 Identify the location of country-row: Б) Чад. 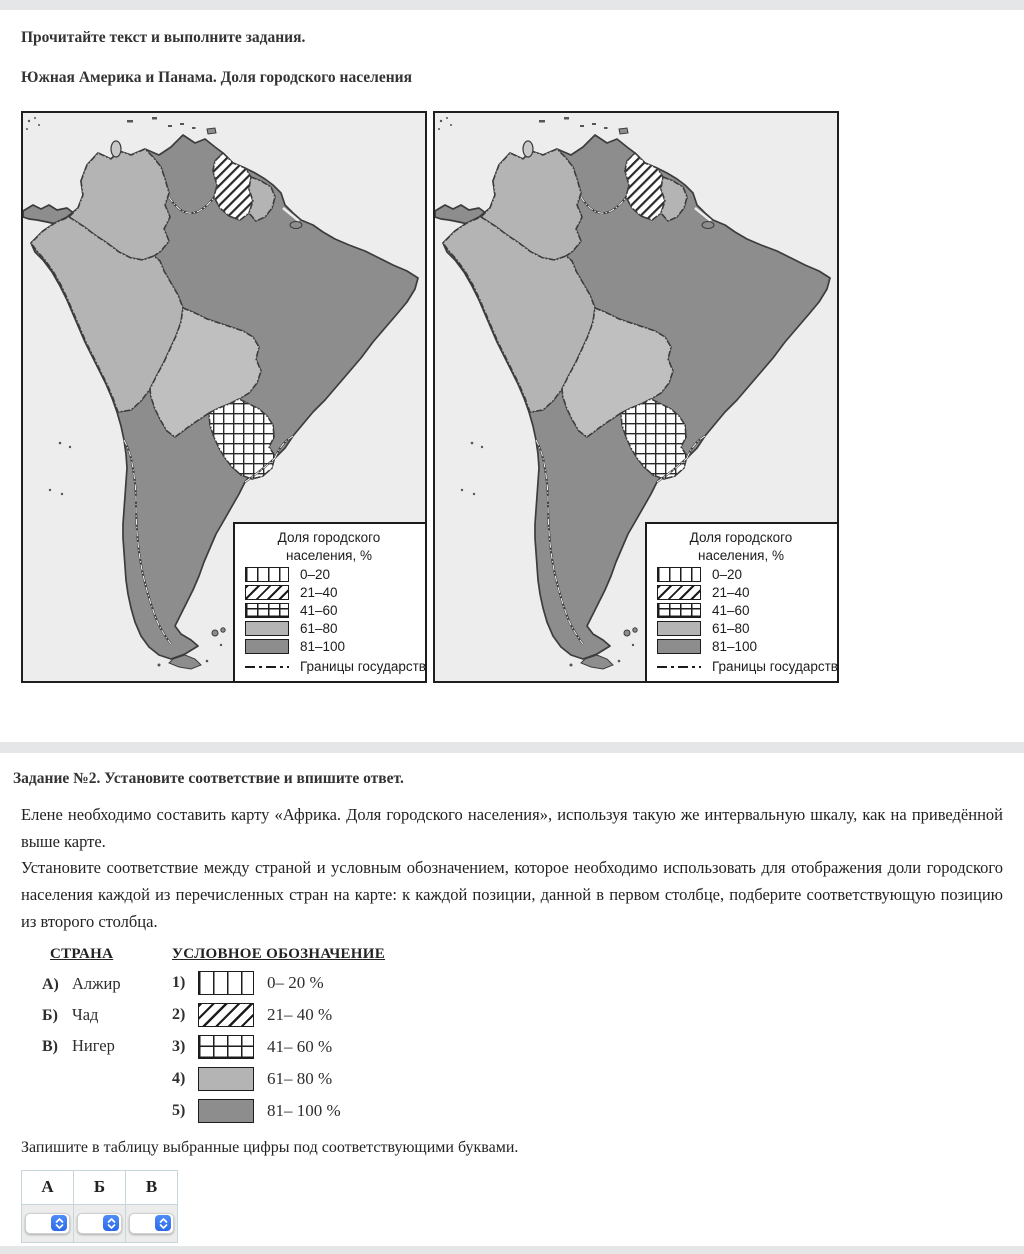
(98, 1015).